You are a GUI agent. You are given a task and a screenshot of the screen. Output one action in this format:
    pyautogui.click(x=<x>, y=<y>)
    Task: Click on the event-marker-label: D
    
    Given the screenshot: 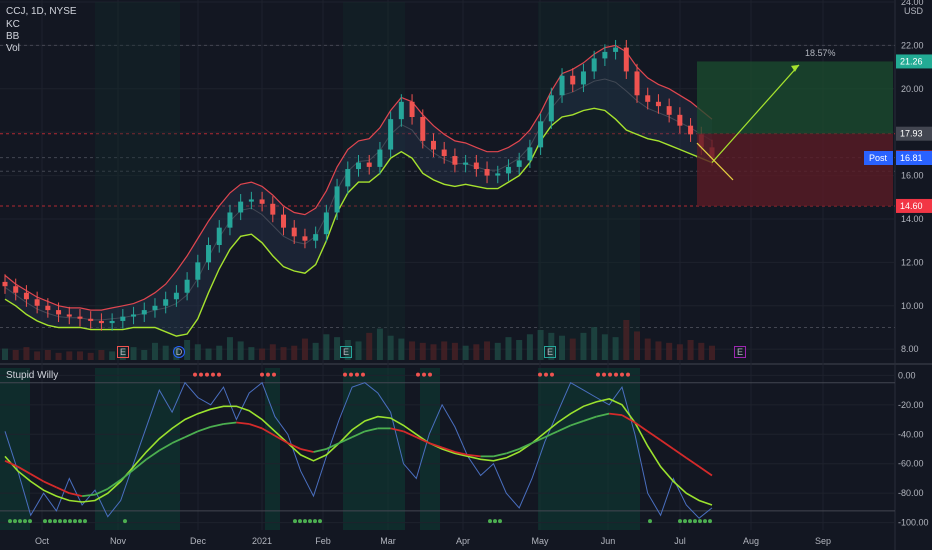 What is the action you would take?
    pyautogui.click(x=179, y=352)
    